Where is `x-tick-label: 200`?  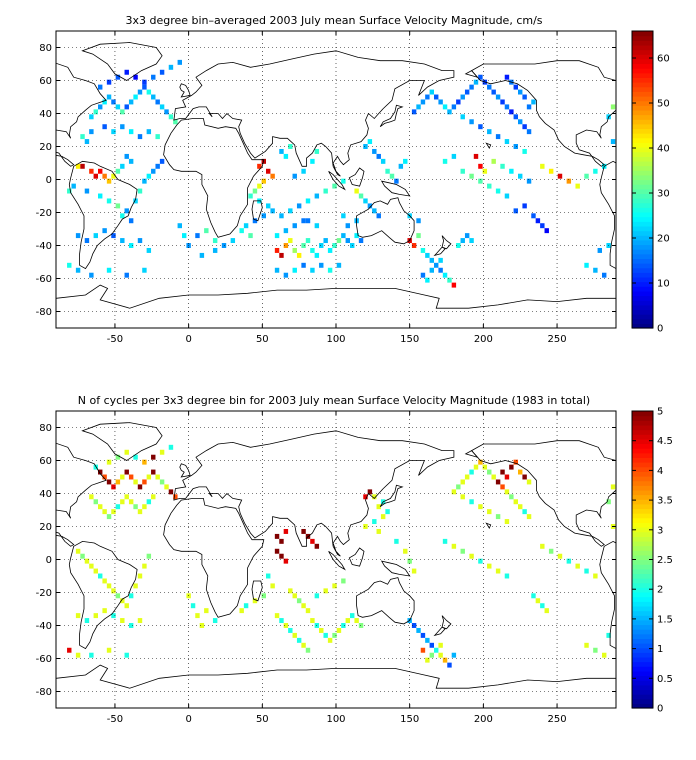
x-tick-label: 200 is located at coordinates (483, 719).